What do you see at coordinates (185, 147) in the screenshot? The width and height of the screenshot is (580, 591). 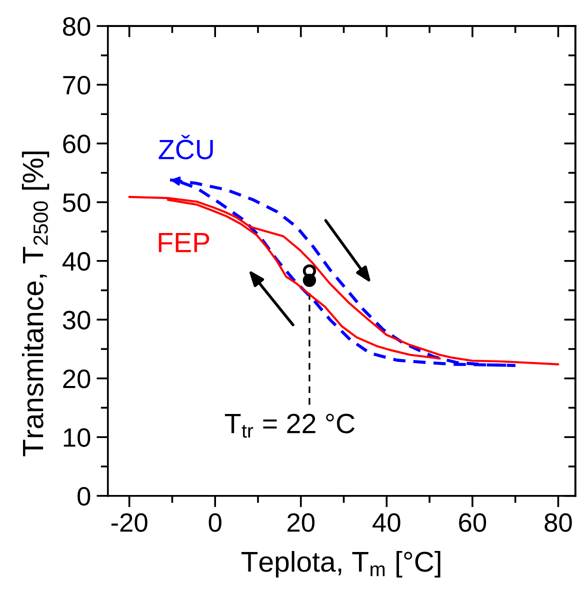 I see `series-label: ZČU` at bounding box center [185, 147].